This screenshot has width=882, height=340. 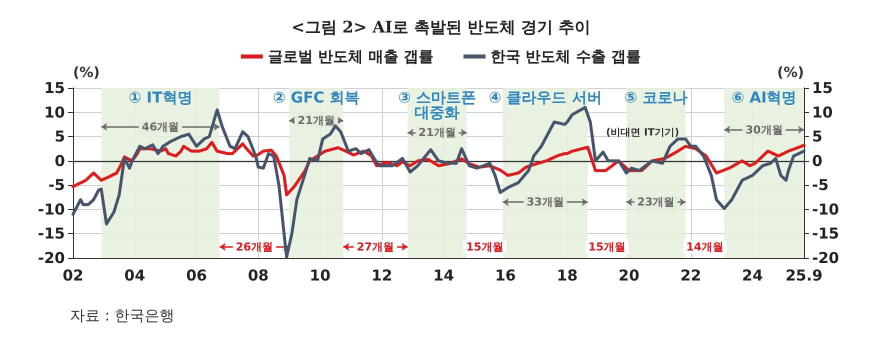 I want to click on x-tick-label: 04, so click(x=135, y=275).